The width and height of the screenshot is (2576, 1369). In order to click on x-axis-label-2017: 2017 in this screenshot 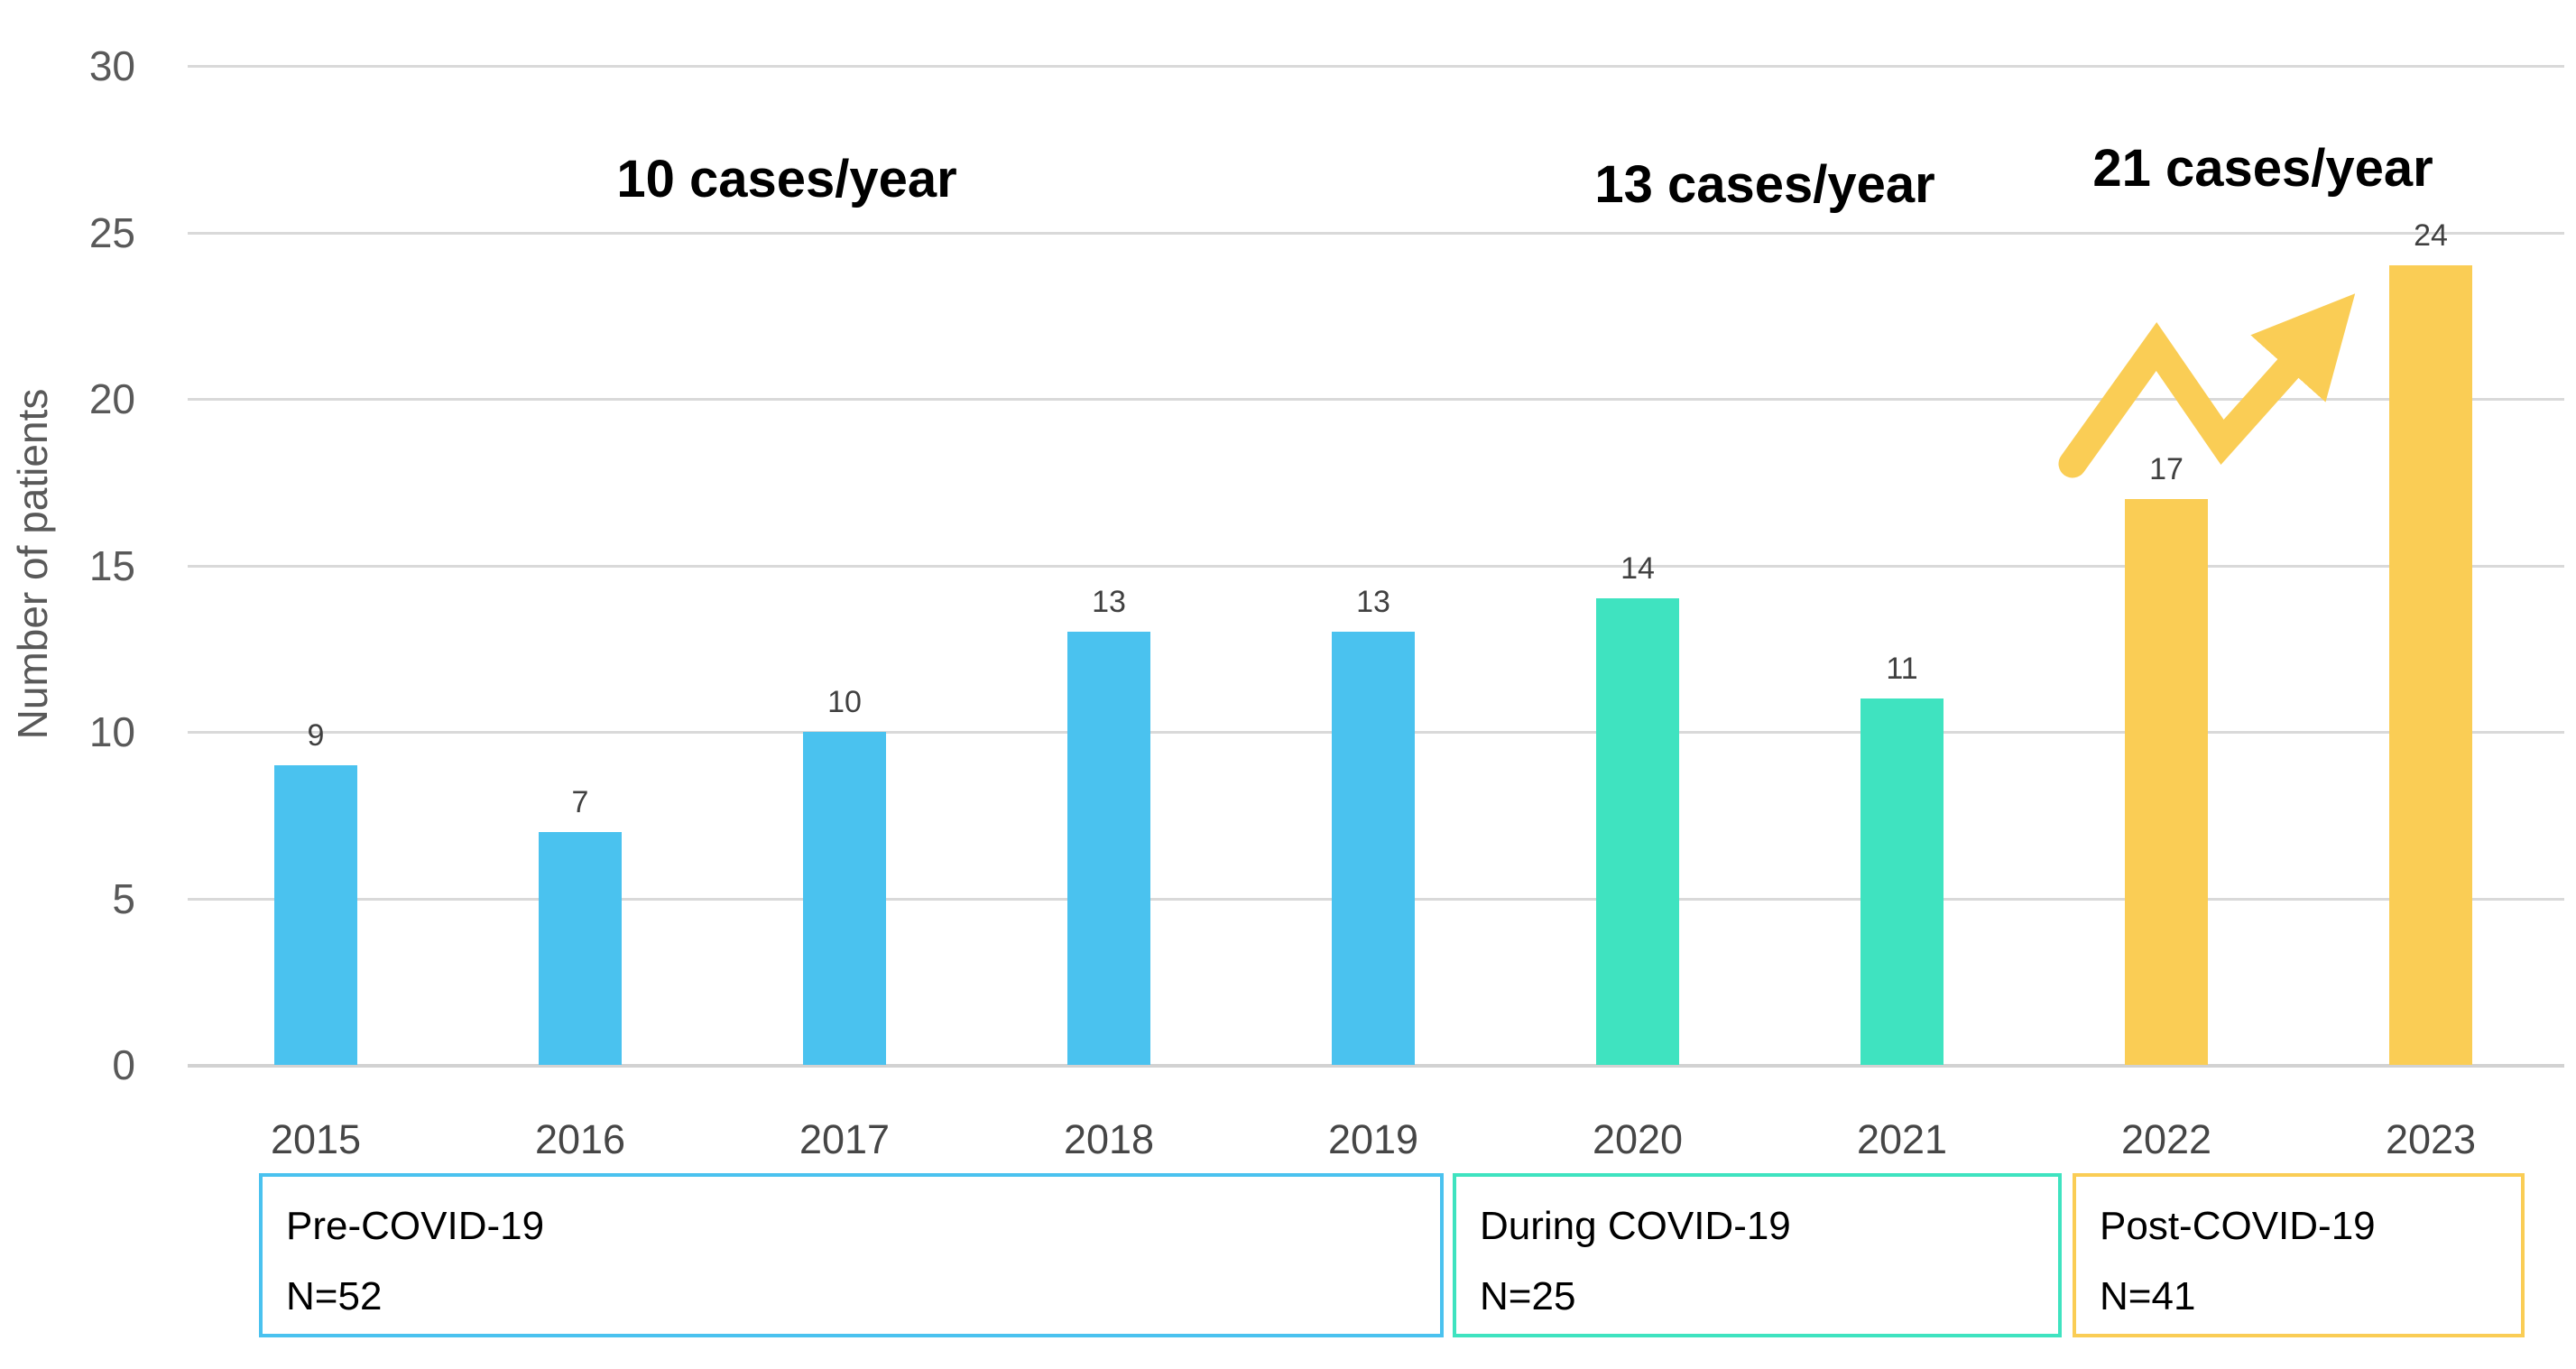, I will do `click(845, 1139)`.